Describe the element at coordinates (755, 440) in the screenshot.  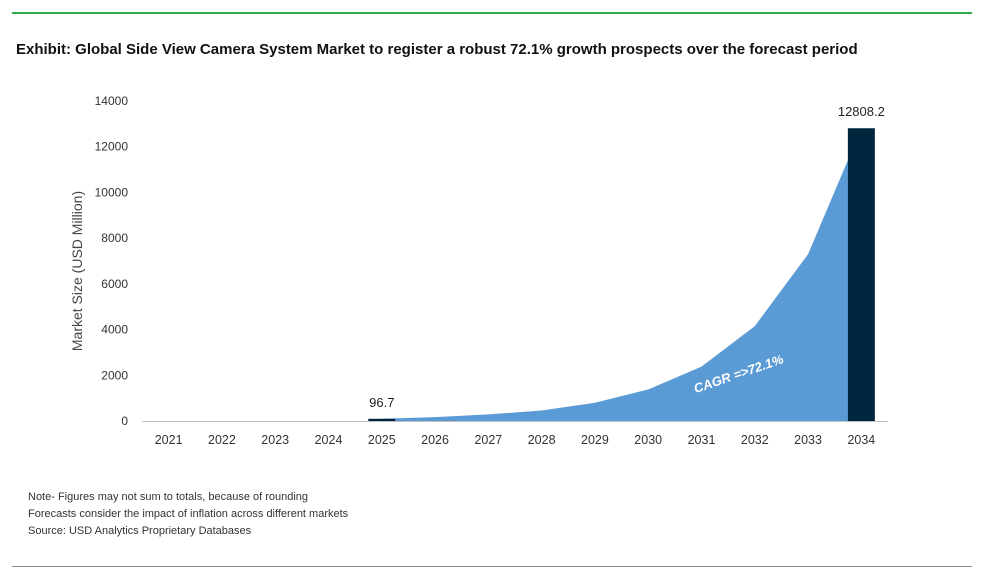
I see `x-tick-label: 2032` at that location.